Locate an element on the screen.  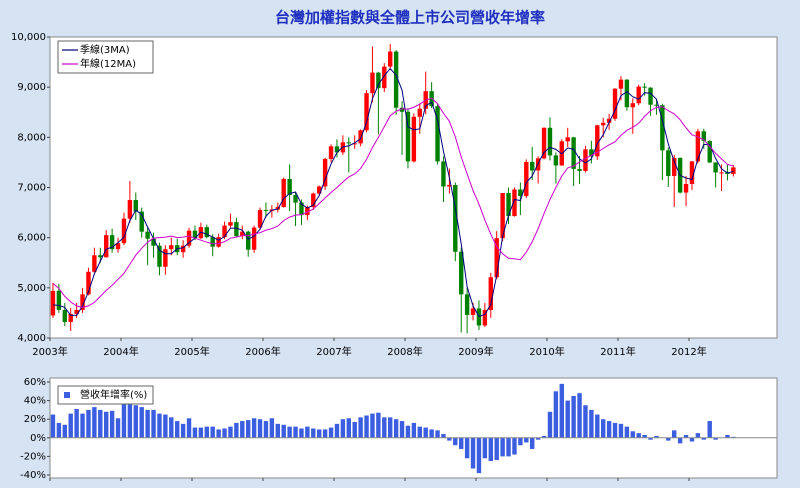
y-tick-label: -20% is located at coordinates (33, 456).